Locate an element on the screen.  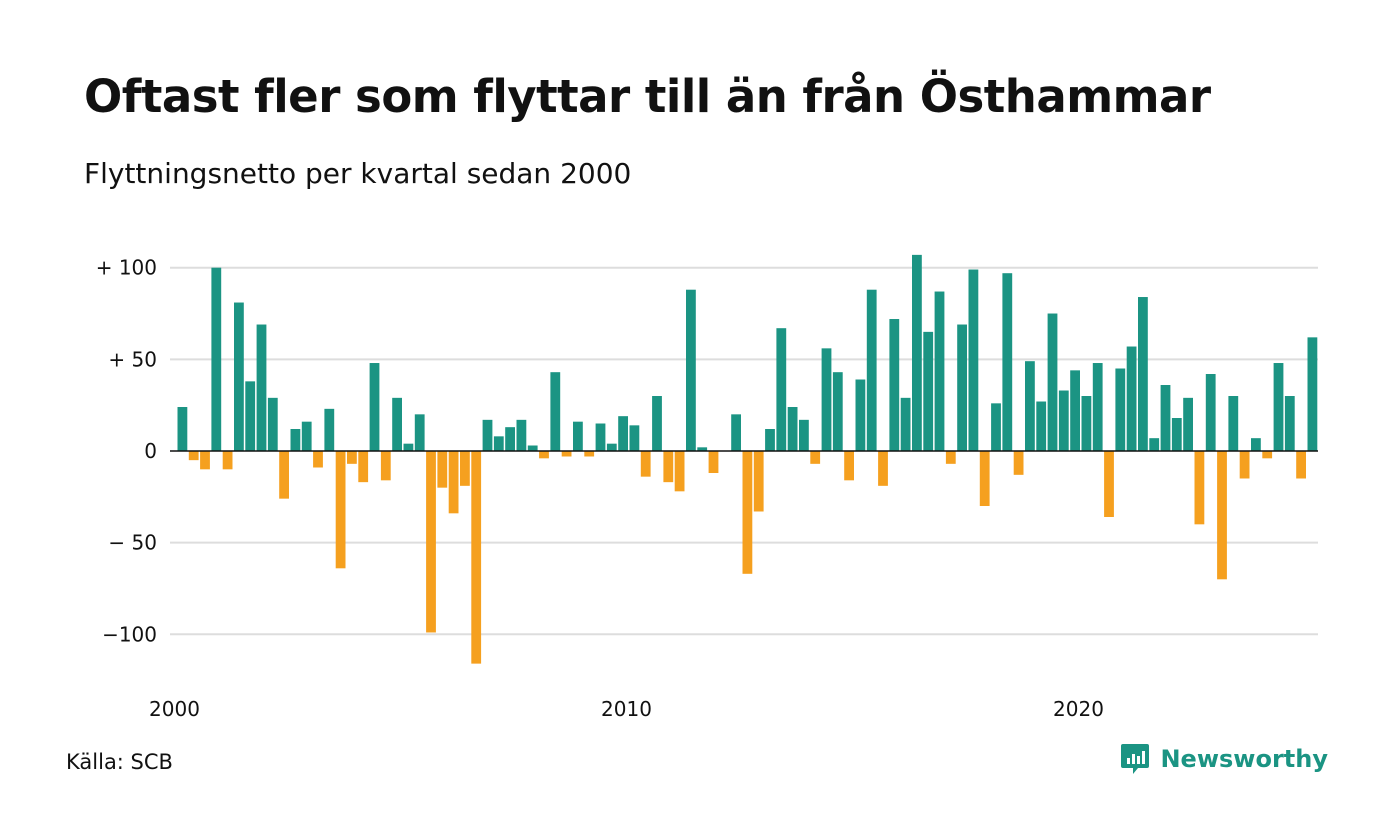
newsworthy-logo-icon is located at coordinates (1135, 759).